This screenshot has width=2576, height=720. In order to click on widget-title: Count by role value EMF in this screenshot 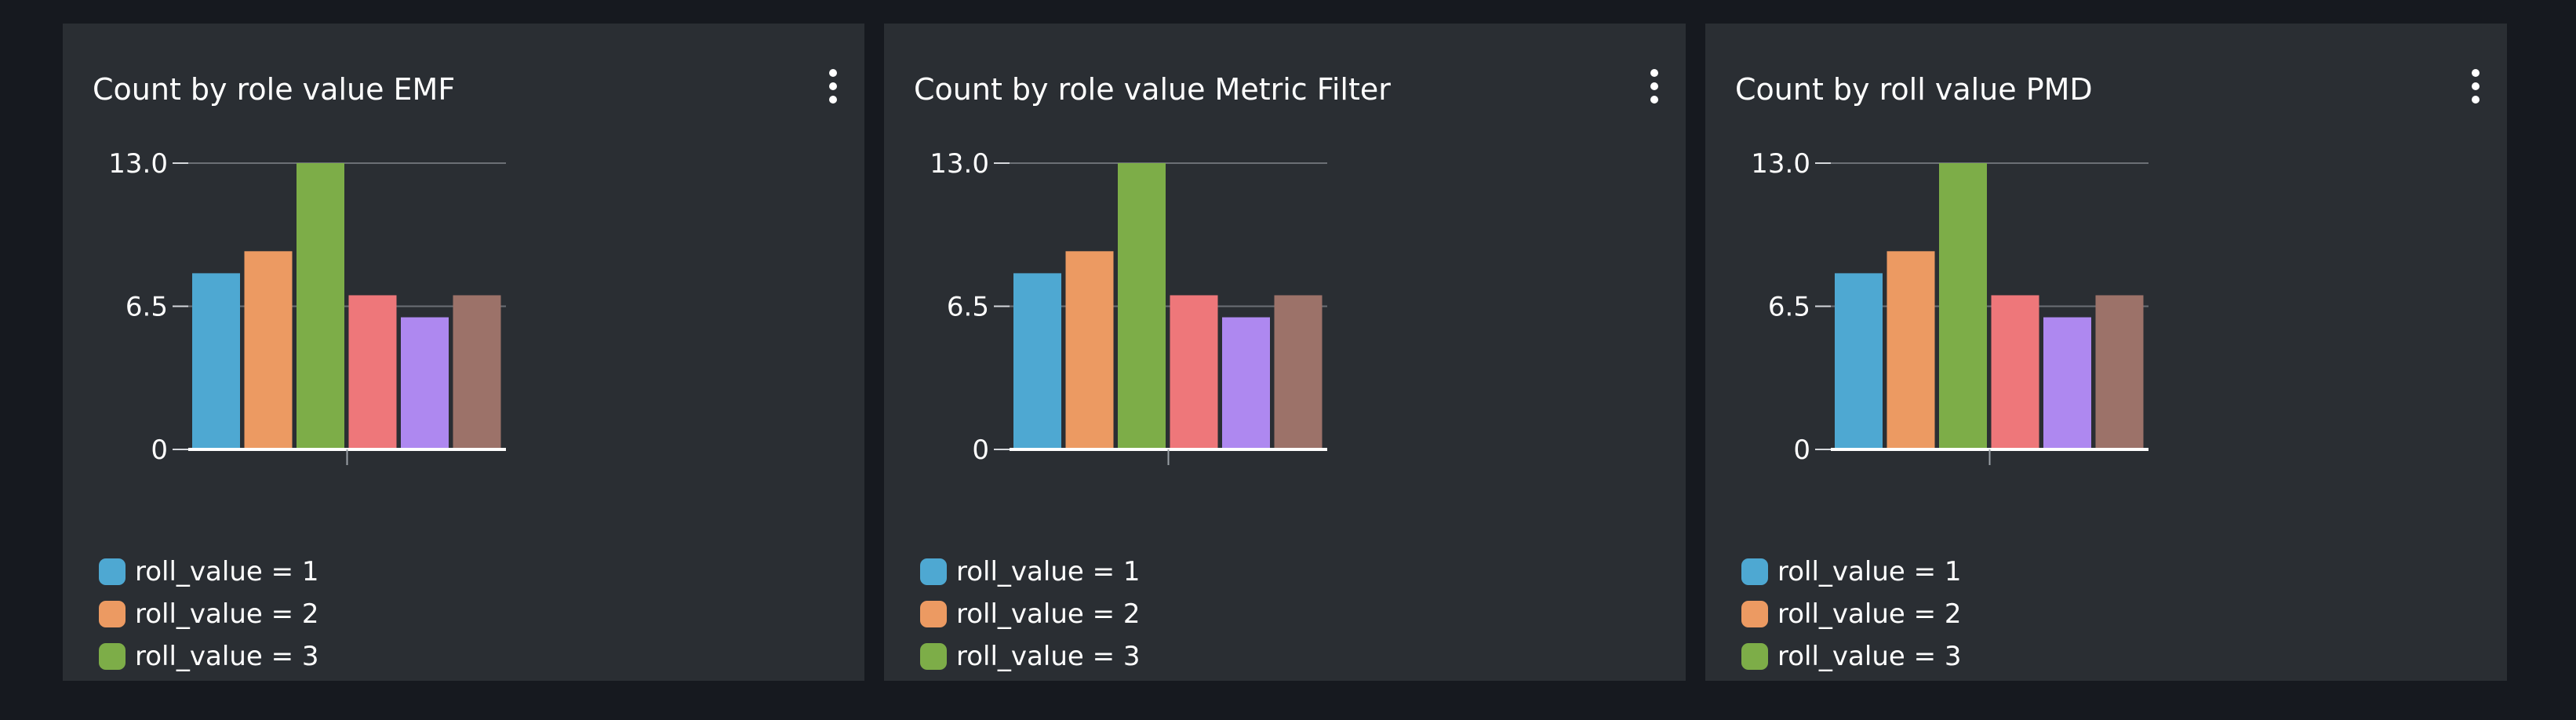, I will do `click(274, 89)`.